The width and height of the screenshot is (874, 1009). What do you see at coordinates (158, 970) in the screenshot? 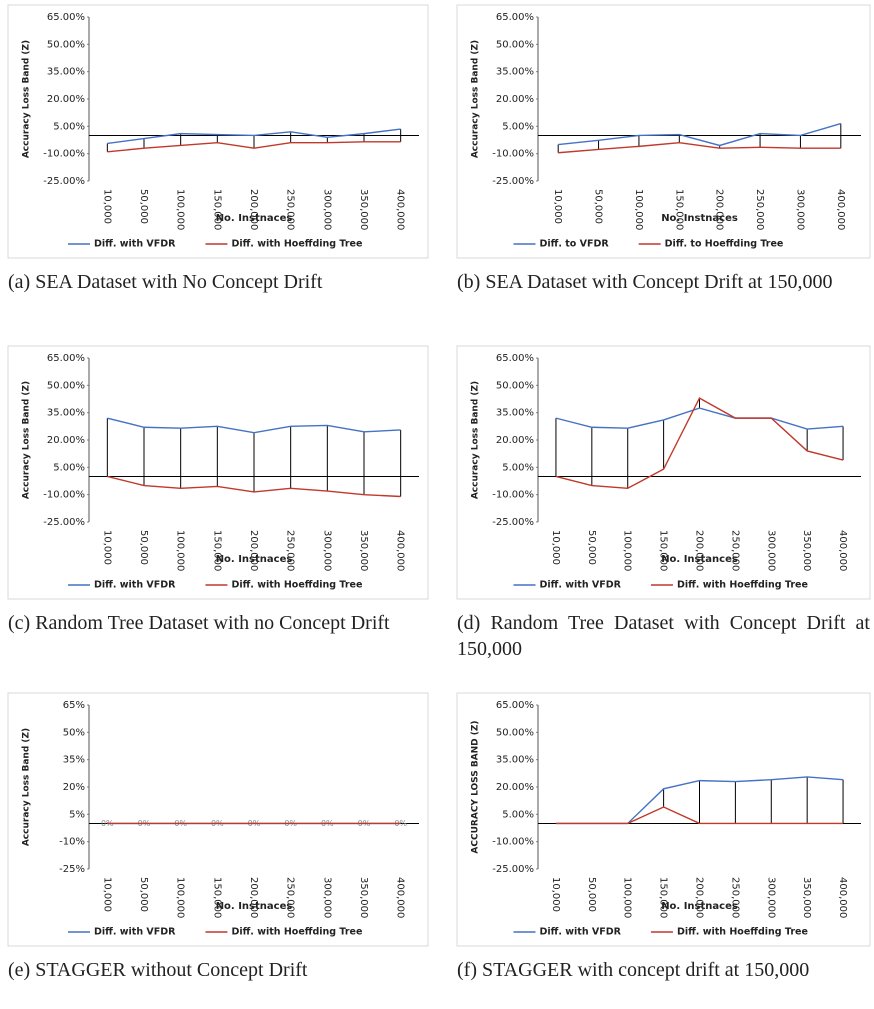
I see `caption: (e) STAGGER without Concept Drift` at bounding box center [158, 970].